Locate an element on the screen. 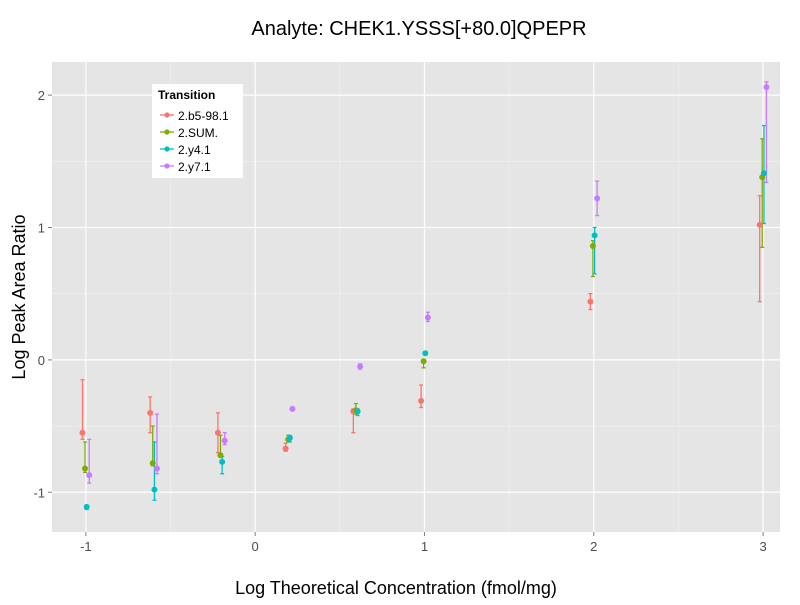 The image size is (800, 605). chart-title: Analyte: CHEK1.YSSS[+80.0]QPEPR is located at coordinates (418, 29).